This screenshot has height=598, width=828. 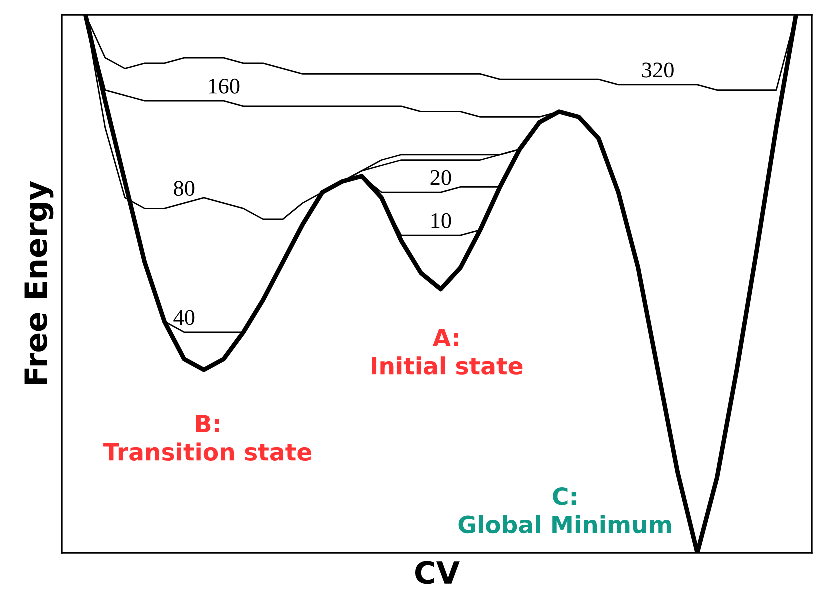 I want to click on series-label: 160, so click(x=224, y=86).